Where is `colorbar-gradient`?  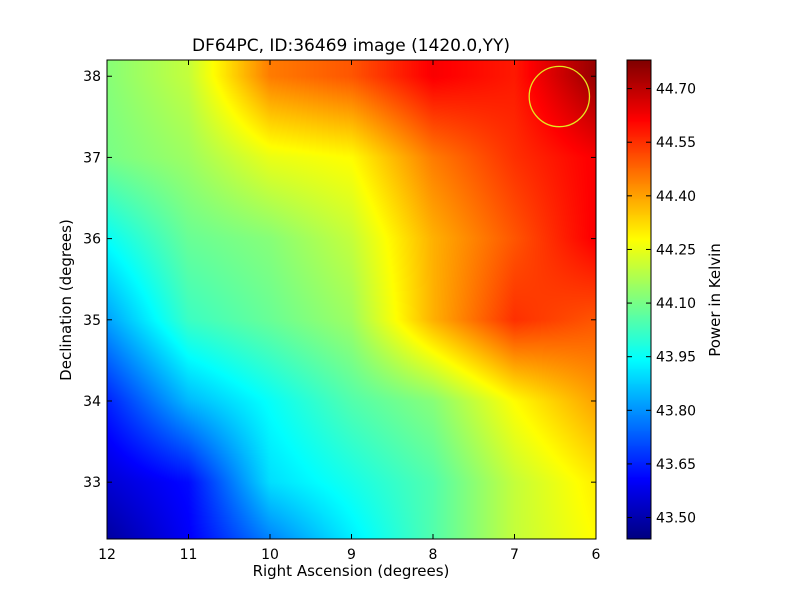
colorbar-gradient is located at coordinates (639, 299).